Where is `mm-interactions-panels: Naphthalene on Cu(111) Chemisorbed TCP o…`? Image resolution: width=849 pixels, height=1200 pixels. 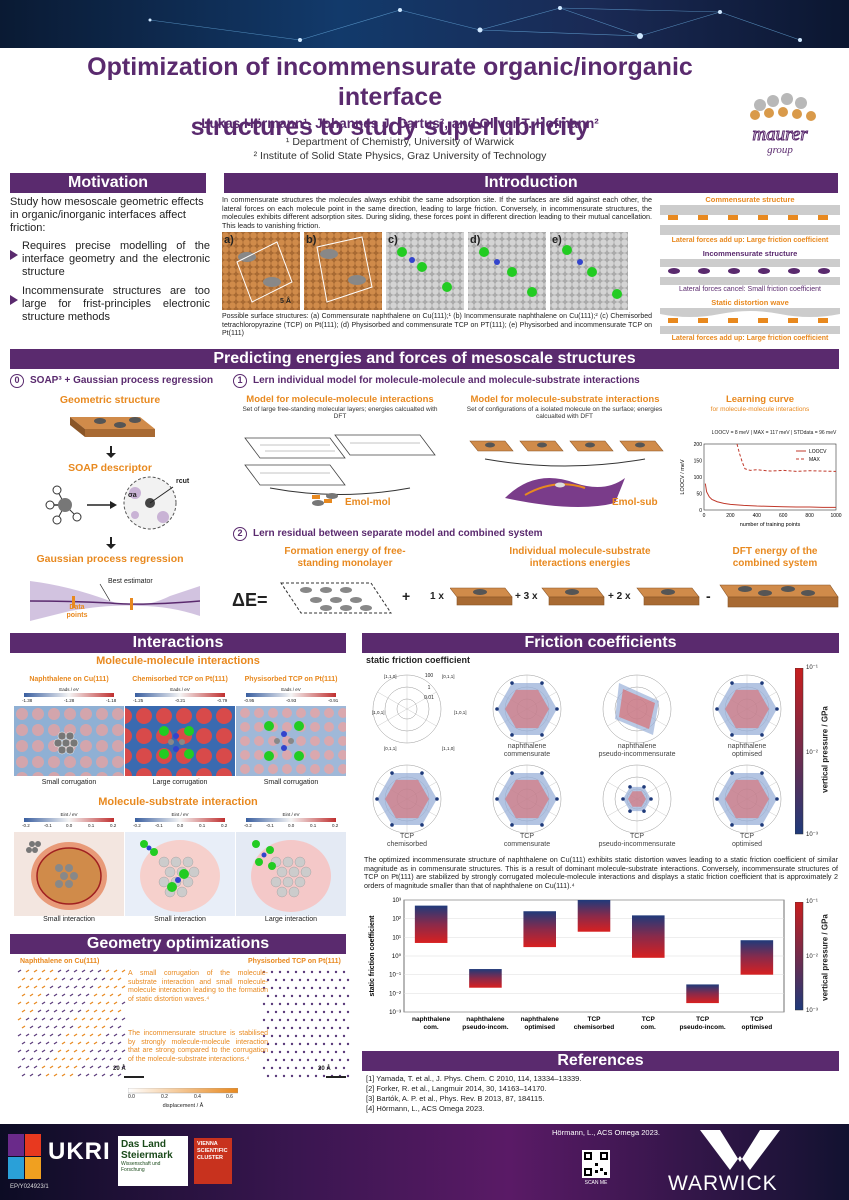
mm-interactions-panels: Naphthalene on Cu(111) Chemisorbed TCP o… is located at coordinates (180, 733).